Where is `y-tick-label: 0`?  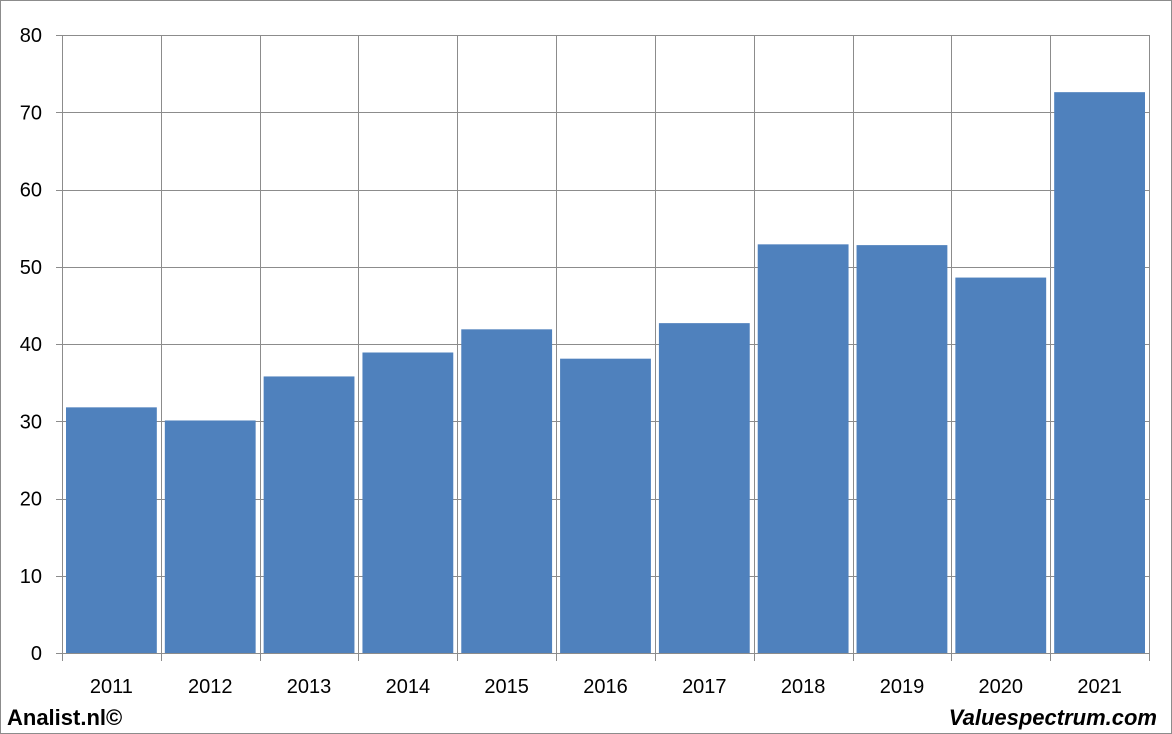 y-tick-label: 0 is located at coordinates (36, 654).